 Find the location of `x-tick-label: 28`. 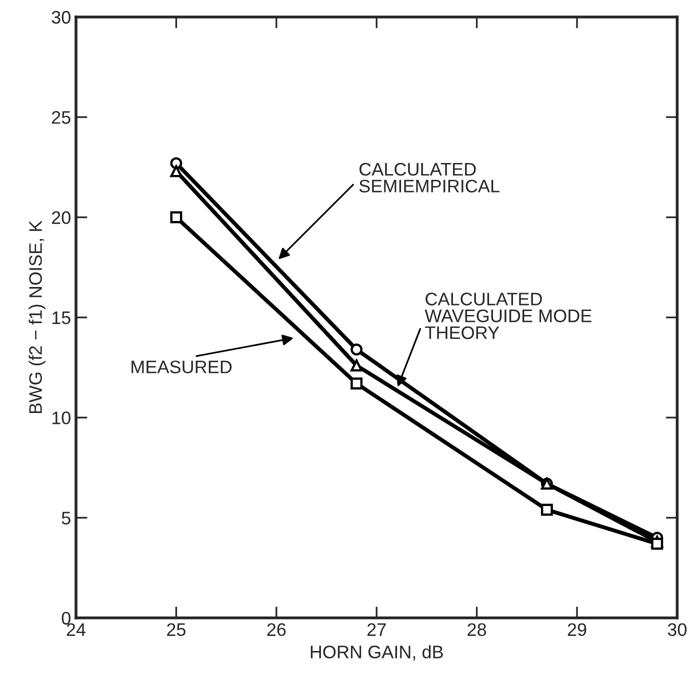

x-tick-label: 28 is located at coordinates (477, 629).